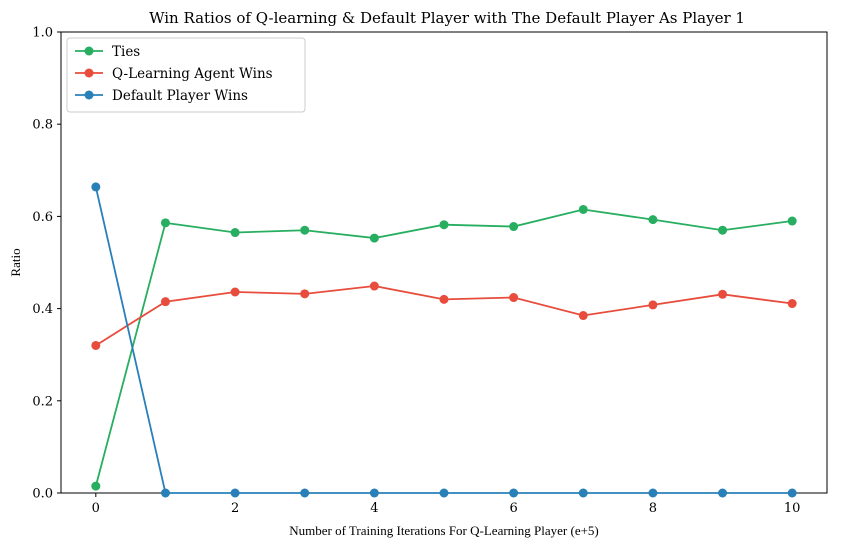 The height and width of the screenshot is (546, 846). I want to click on y-tick-label: 0.2, so click(42, 401).